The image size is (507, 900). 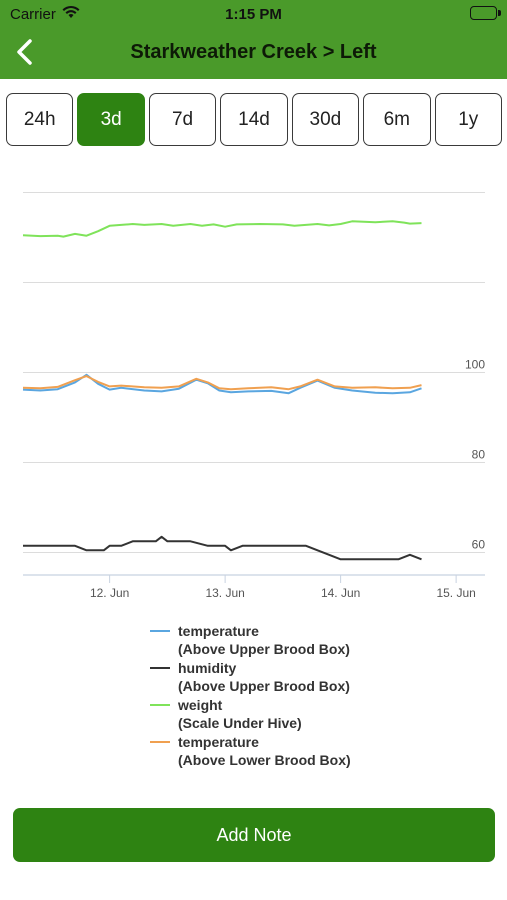 I want to click on clock: 1:15 PM, so click(x=253, y=14).